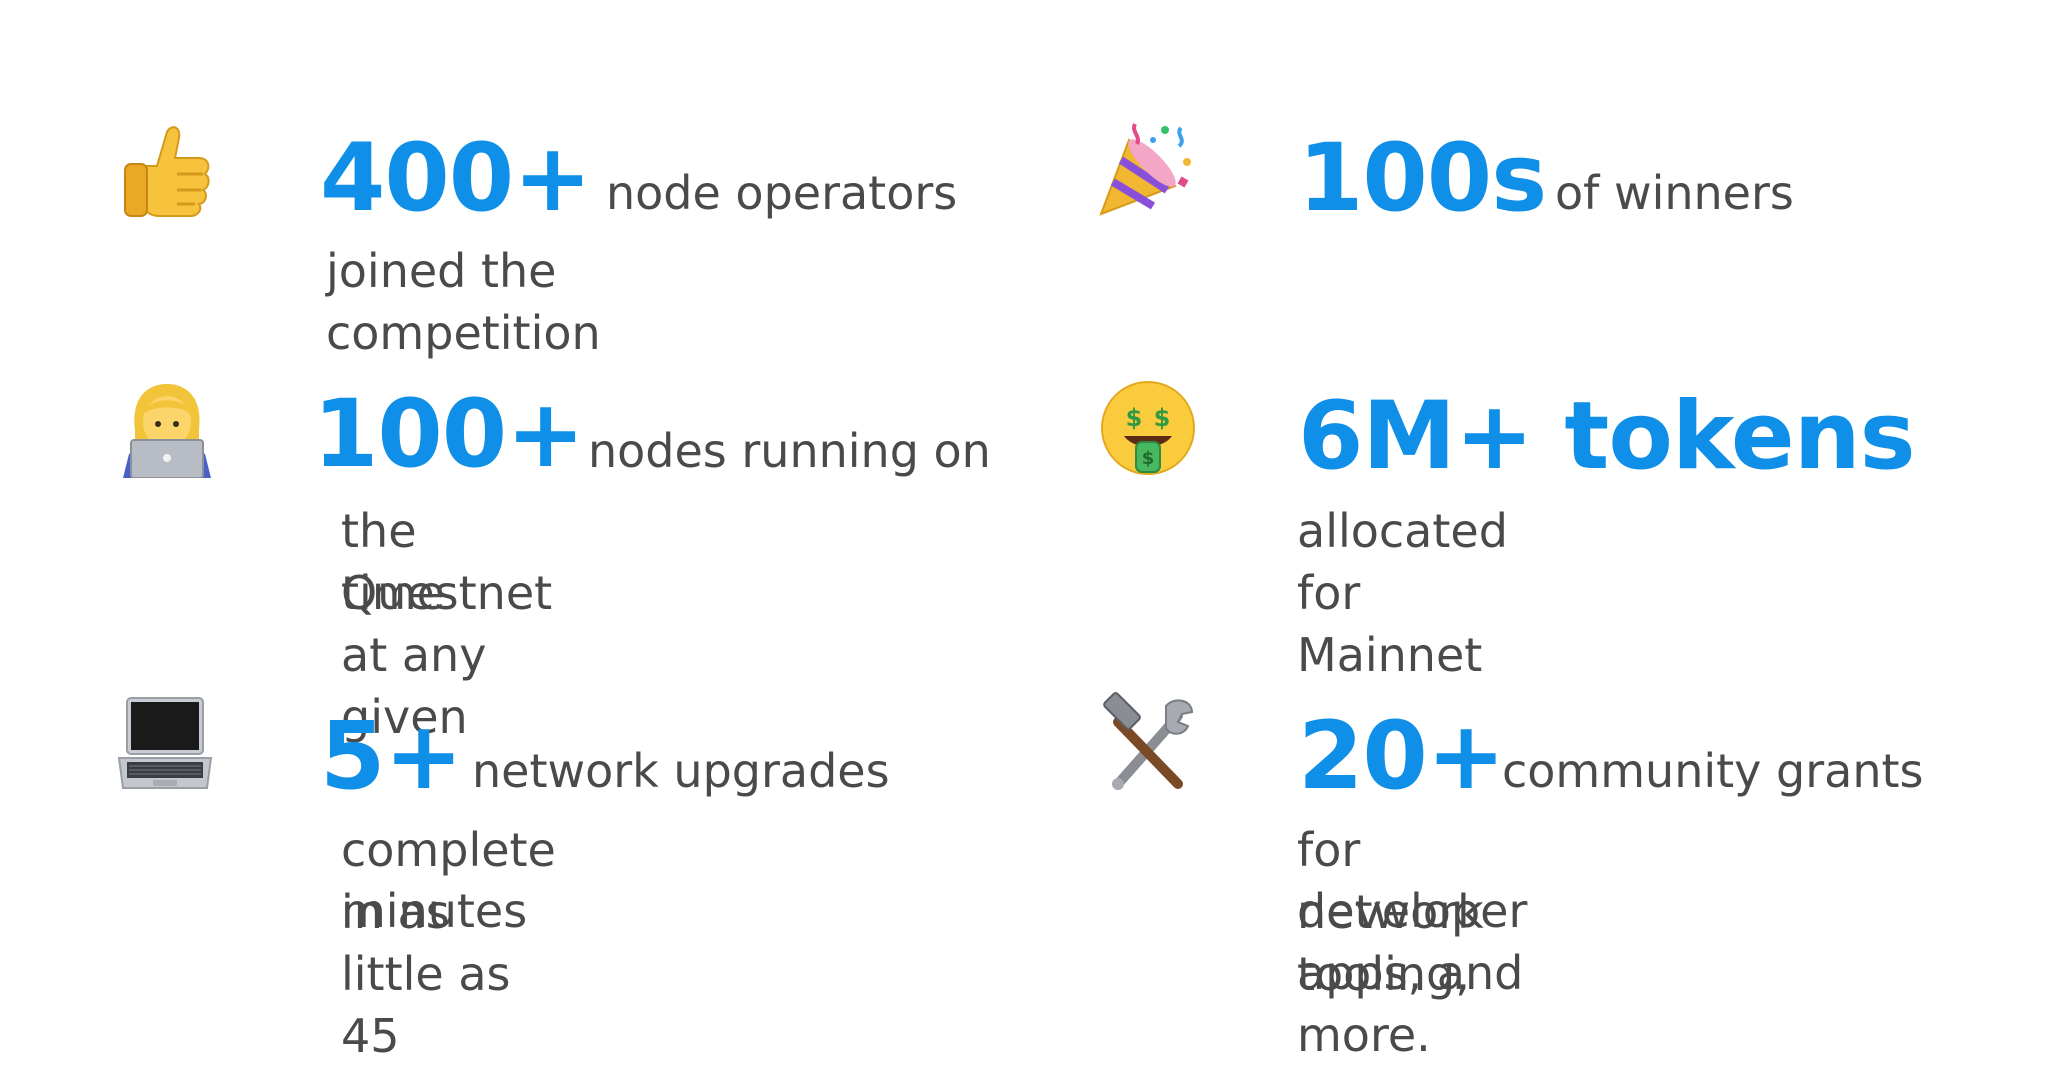 Image resolution: width=2053 pixels, height=1067 pixels. What do you see at coordinates (1713, 771) in the screenshot?
I see `stat-inline-text: community grants` at bounding box center [1713, 771].